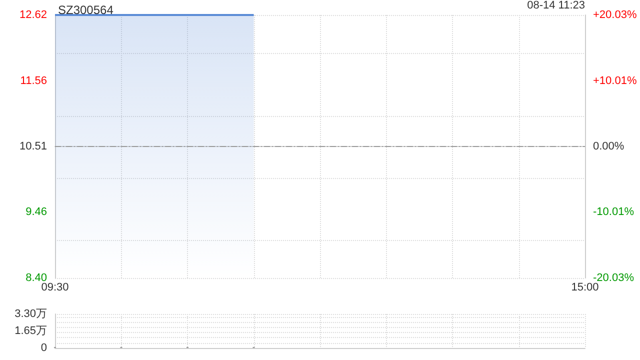 The image size is (640, 360). I want to click on y-tick-label: 11.56, so click(33, 81).